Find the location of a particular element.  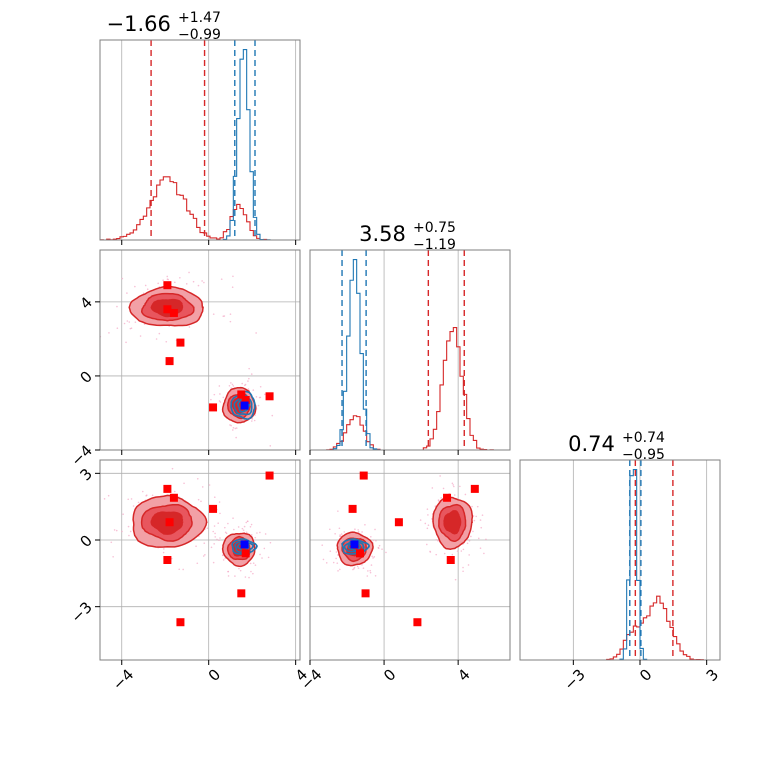

contour-blue is located at coordinates (243, 405).